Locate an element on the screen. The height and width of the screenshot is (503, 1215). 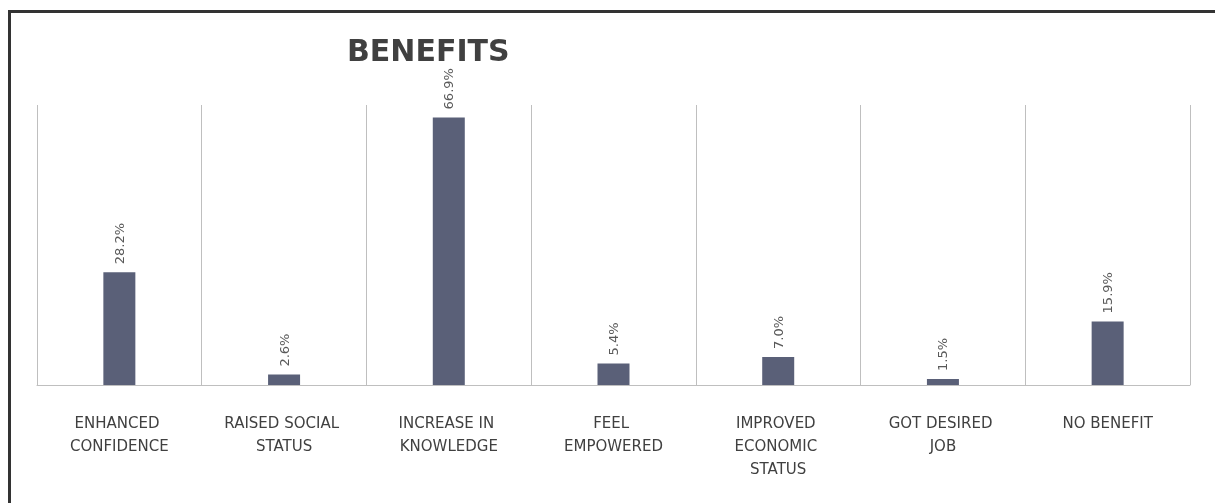
x-tick-label: INCREASE IN KNOWLEDGE is located at coordinates (449, 434).